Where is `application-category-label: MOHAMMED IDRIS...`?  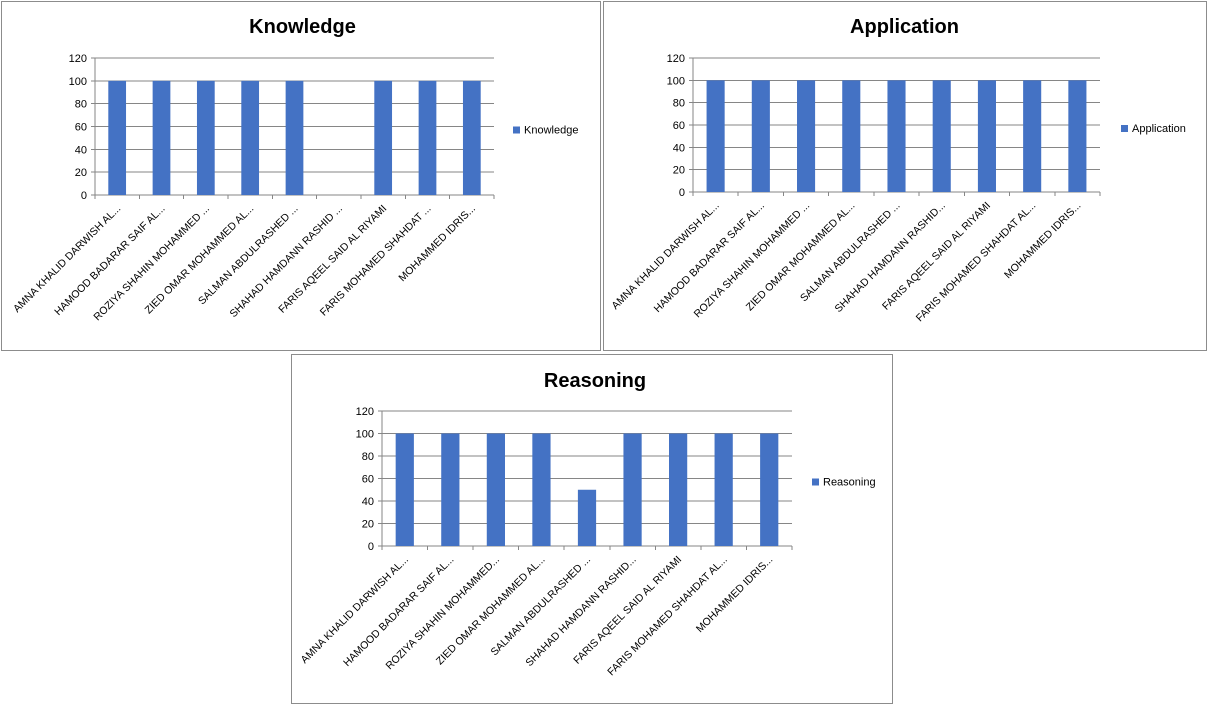
application-category-label: MOHAMMED IDRIS... is located at coordinates (1043, 241).